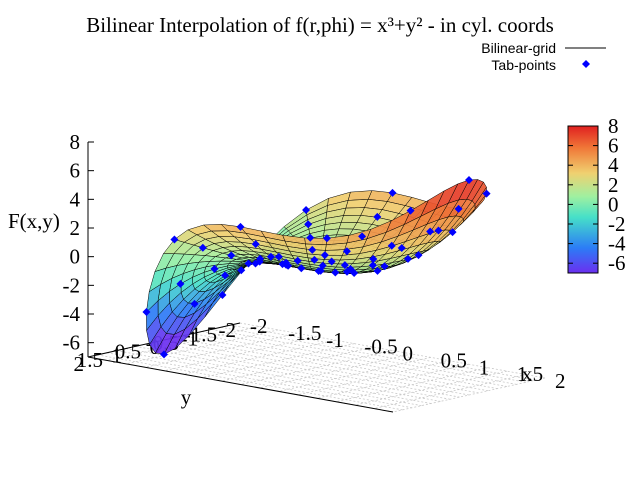 This screenshot has height=480, width=640. I want to click on x-tick-label: 1.5, so click(530, 374).